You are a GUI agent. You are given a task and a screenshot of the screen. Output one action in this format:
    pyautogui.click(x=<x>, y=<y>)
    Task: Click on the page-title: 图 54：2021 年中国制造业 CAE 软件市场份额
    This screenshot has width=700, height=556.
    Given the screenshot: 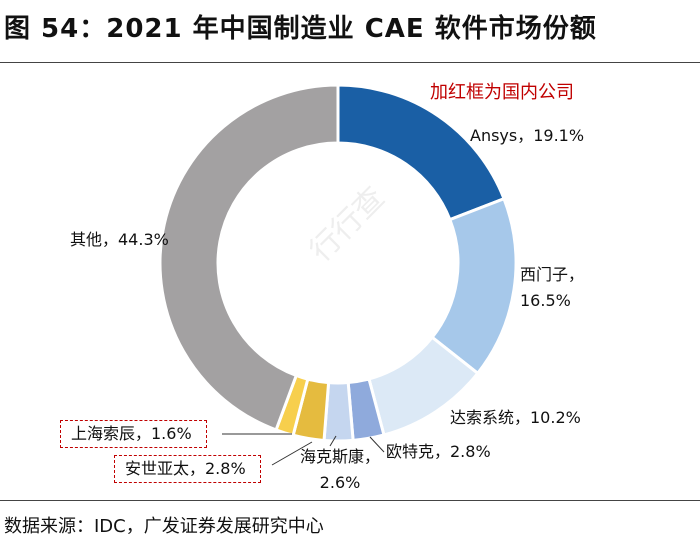 What is the action you would take?
    pyautogui.click(x=300, y=29)
    